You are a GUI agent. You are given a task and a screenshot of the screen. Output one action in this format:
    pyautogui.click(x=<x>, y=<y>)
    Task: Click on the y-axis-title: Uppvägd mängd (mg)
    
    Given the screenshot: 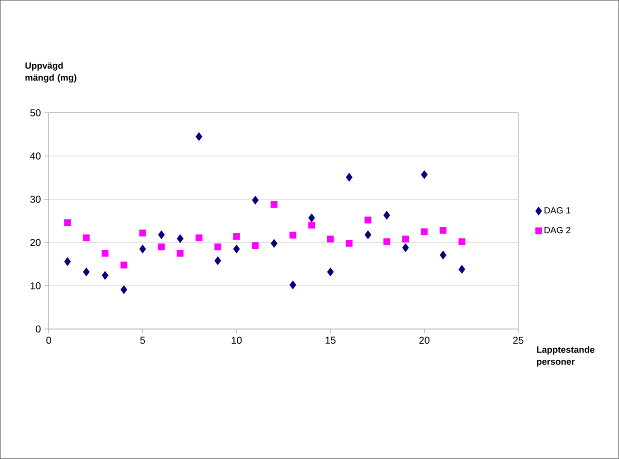 What is the action you would take?
    pyautogui.click(x=50, y=72)
    